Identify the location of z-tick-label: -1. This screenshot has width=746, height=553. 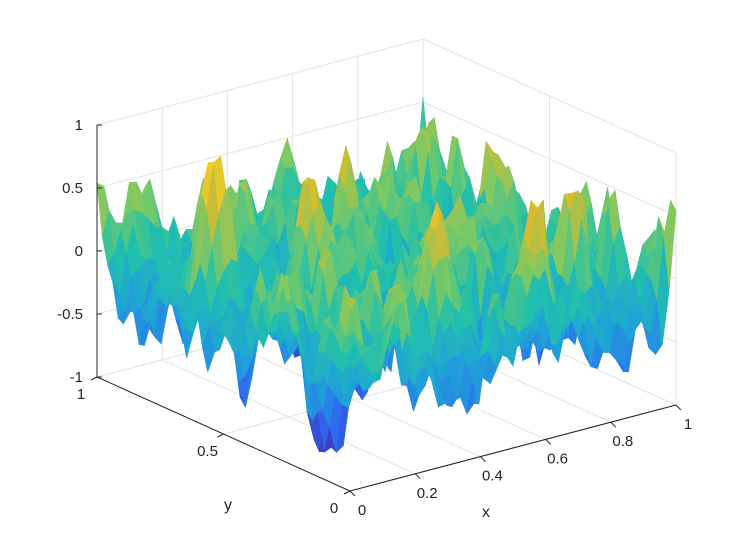
(76, 377).